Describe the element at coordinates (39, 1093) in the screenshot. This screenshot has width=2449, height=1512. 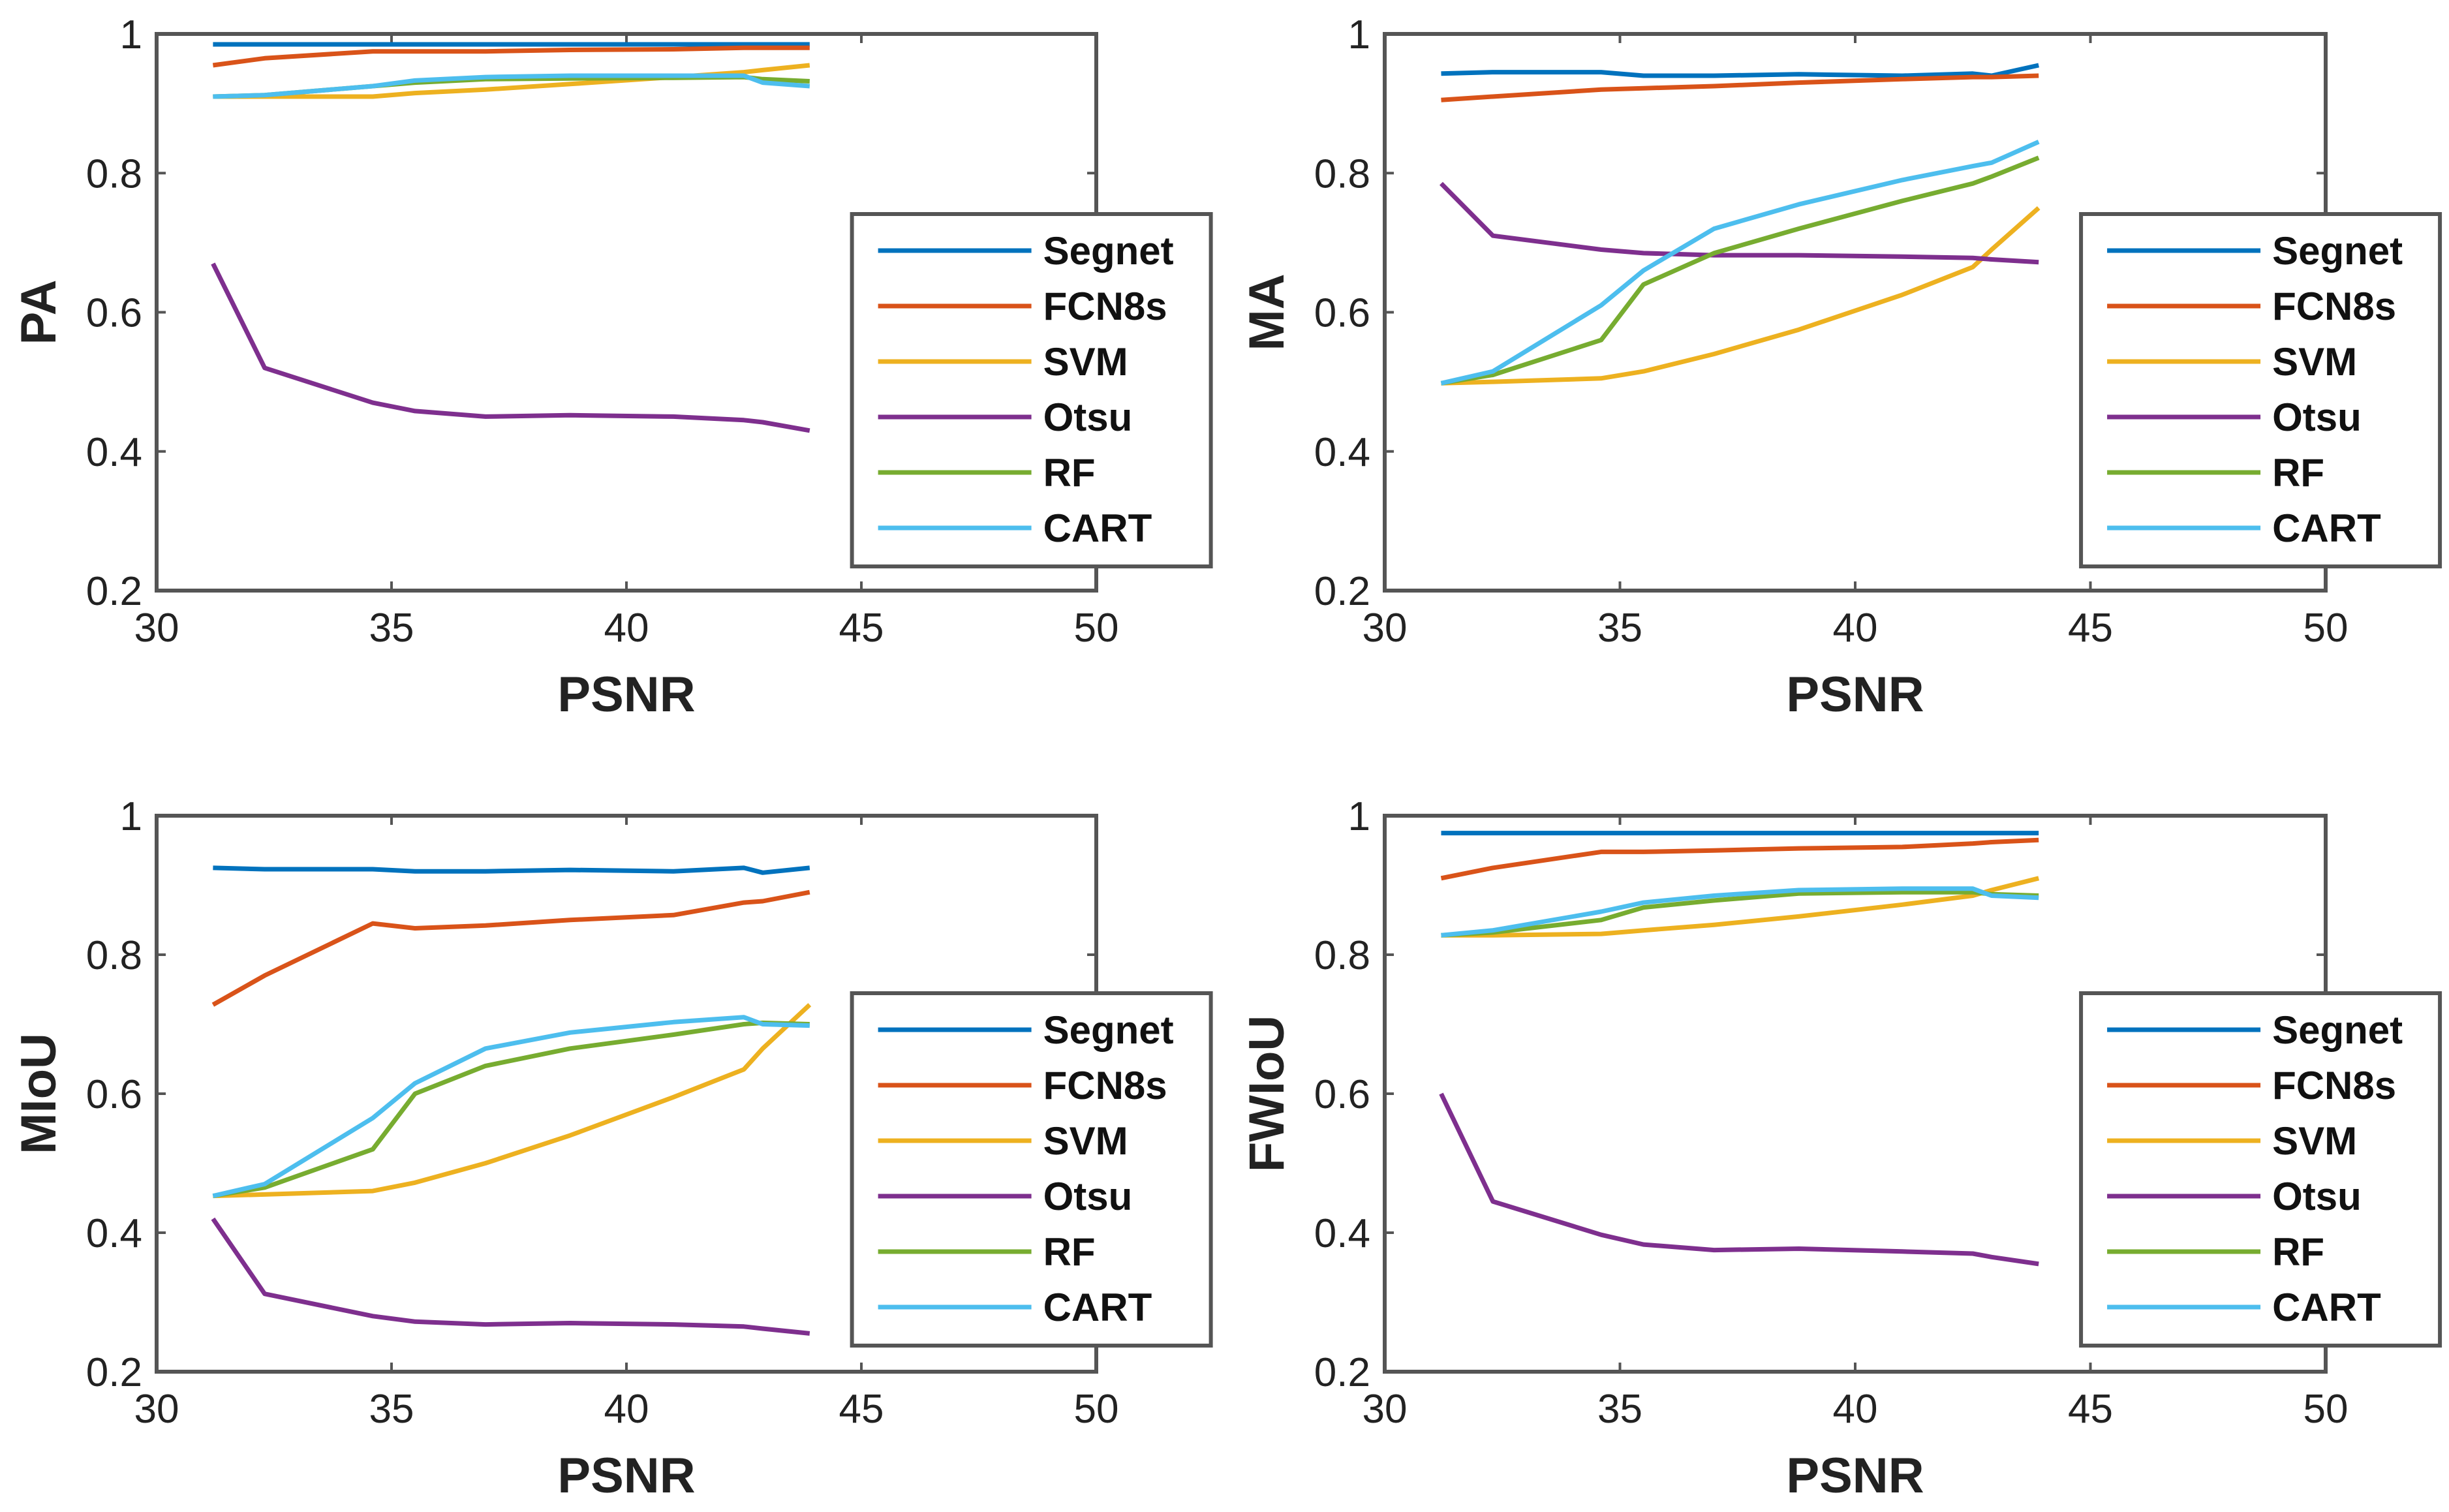
I see `y-axis-label: MIoU` at that location.